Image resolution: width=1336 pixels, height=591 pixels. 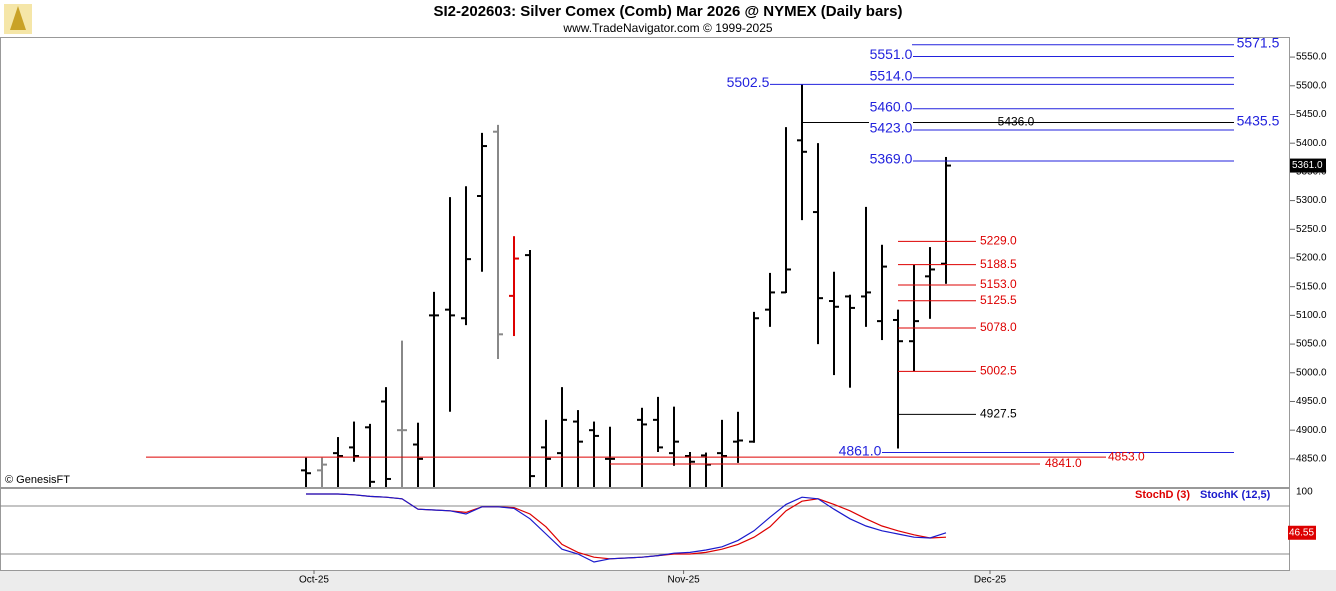 What do you see at coordinates (1311, 401) in the screenshot?
I see `y-tick-label: 4950.0` at bounding box center [1311, 401].